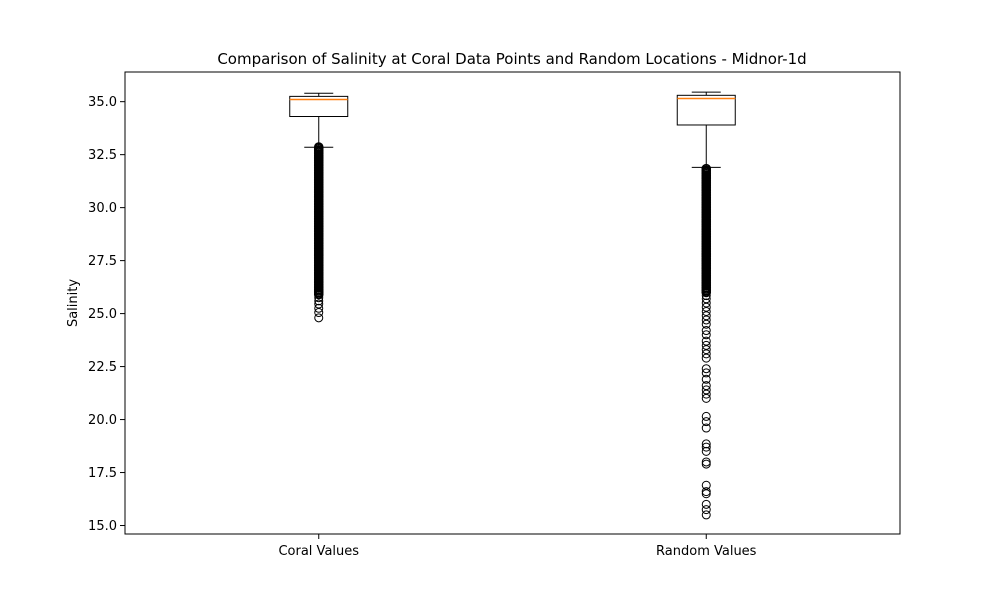  I want to click on x-tick-label: Coral Values, so click(318, 551).